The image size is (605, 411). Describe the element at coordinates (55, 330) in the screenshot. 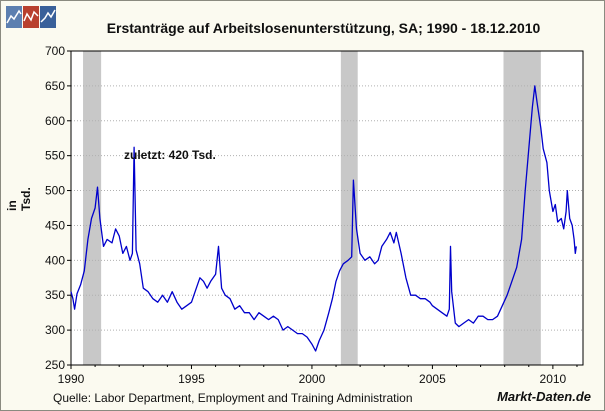

I see `y-tick-label-300: 300` at that location.